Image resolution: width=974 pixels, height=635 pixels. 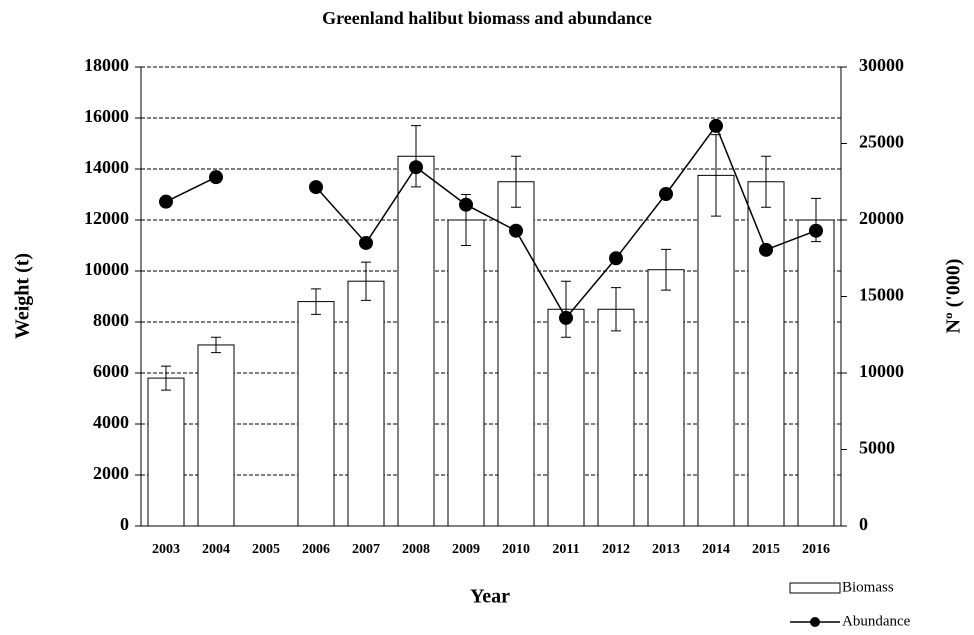 What do you see at coordinates (815, 588) in the screenshot?
I see `legend-swatch` at bounding box center [815, 588].